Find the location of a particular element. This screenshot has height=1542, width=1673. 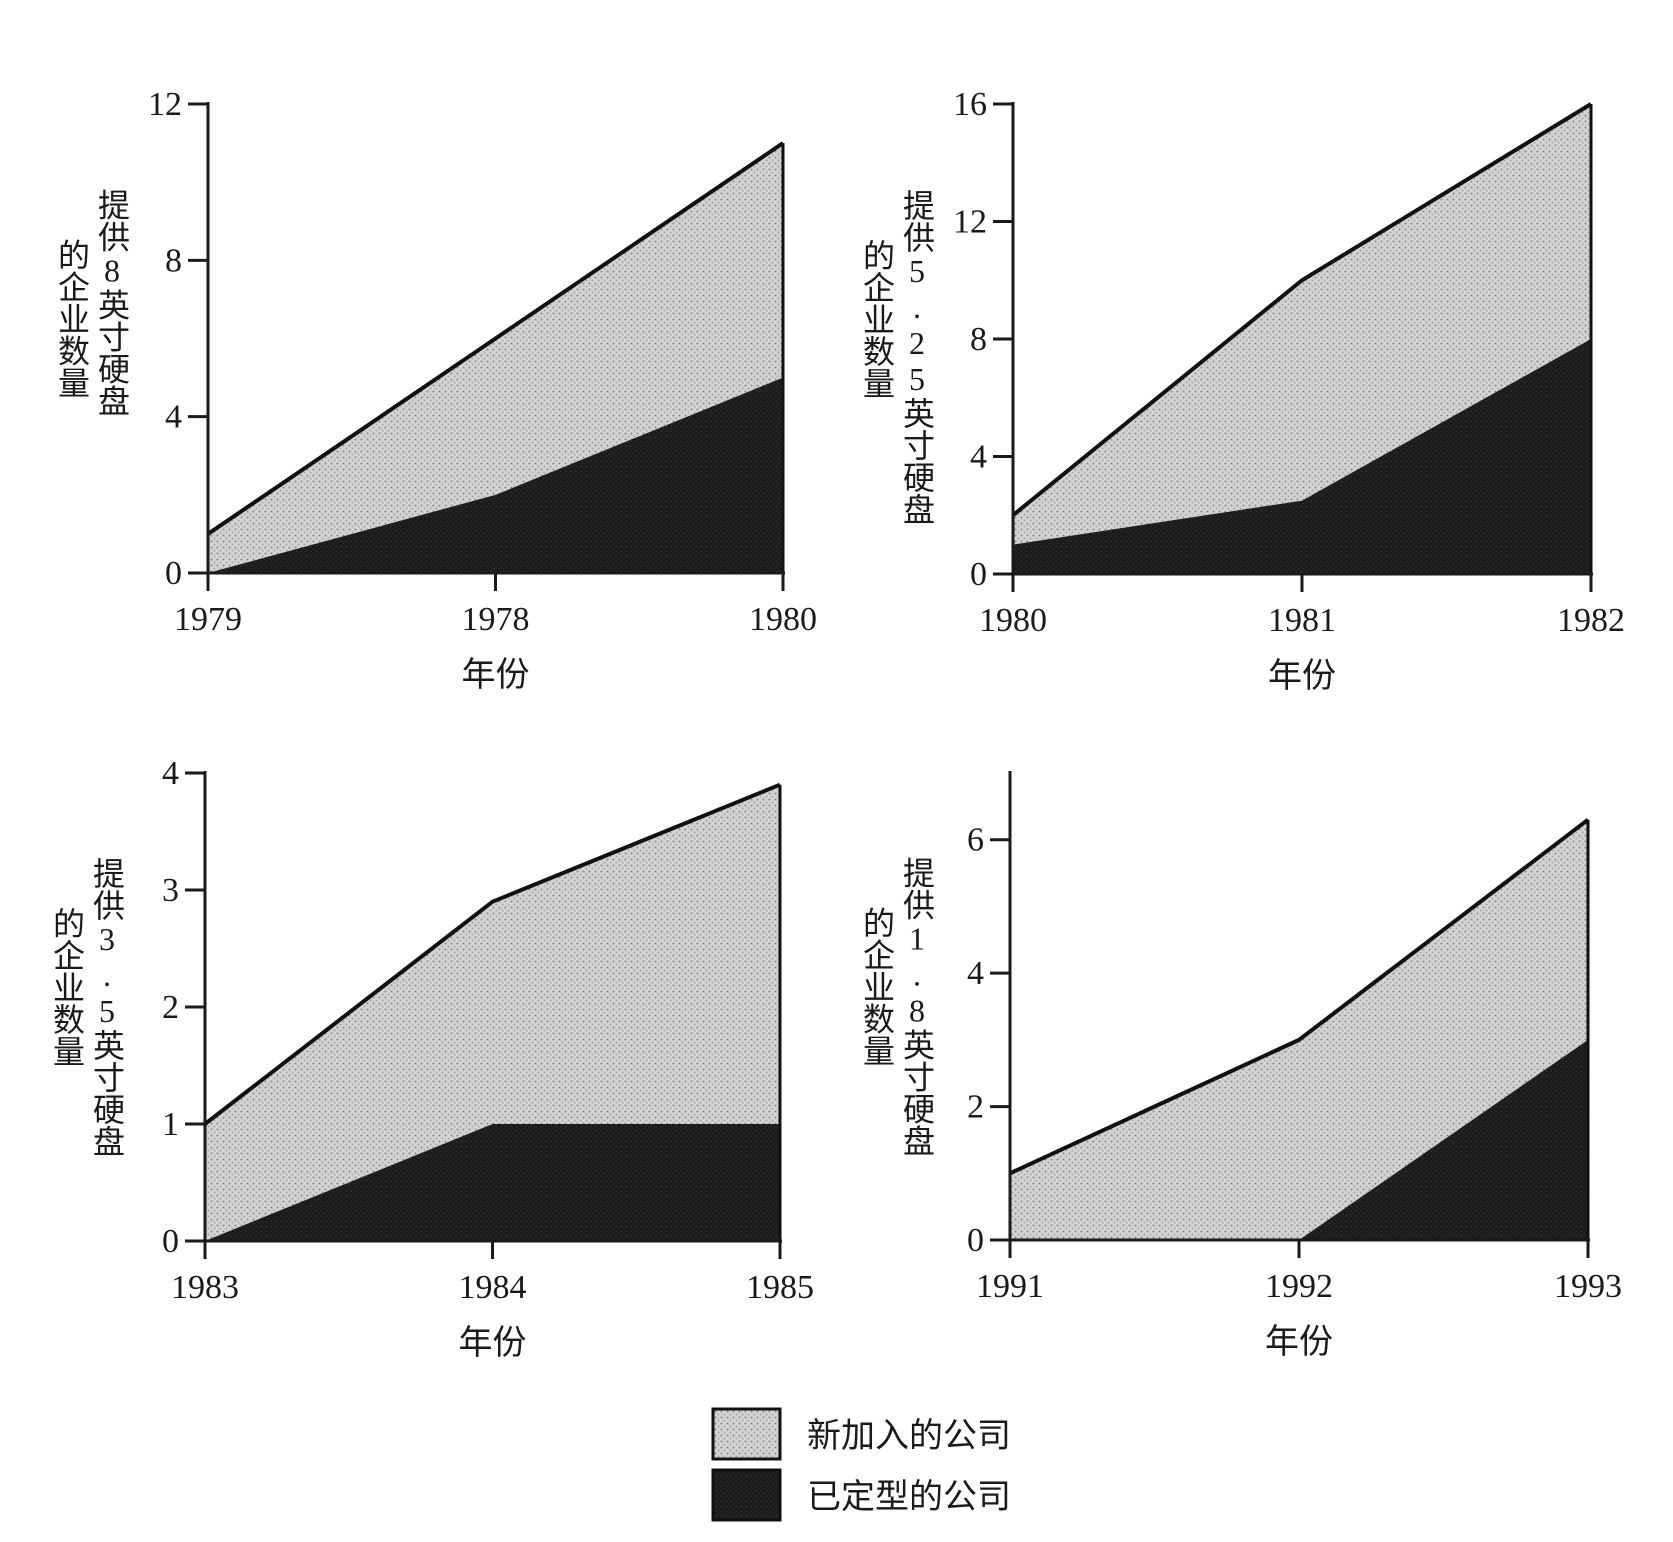

x-tick-label: 1983 is located at coordinates (205, 1287).